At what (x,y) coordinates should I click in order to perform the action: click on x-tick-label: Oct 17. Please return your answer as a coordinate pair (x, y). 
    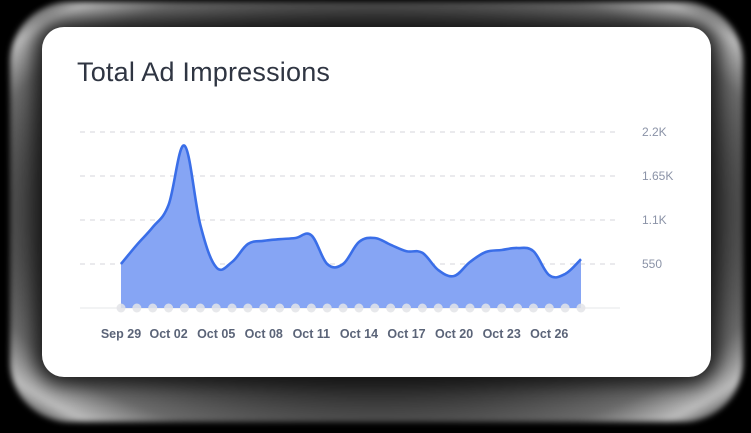
    Looking at the image, I should click on (406, 334).